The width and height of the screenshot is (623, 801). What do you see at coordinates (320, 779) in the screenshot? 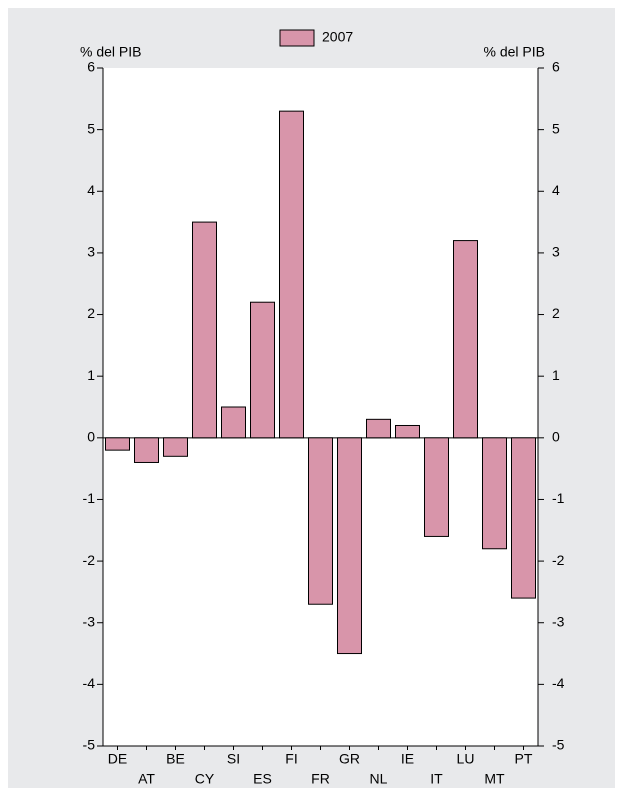
I see `x-tick-label: FR` at bounding box center [320, 779].